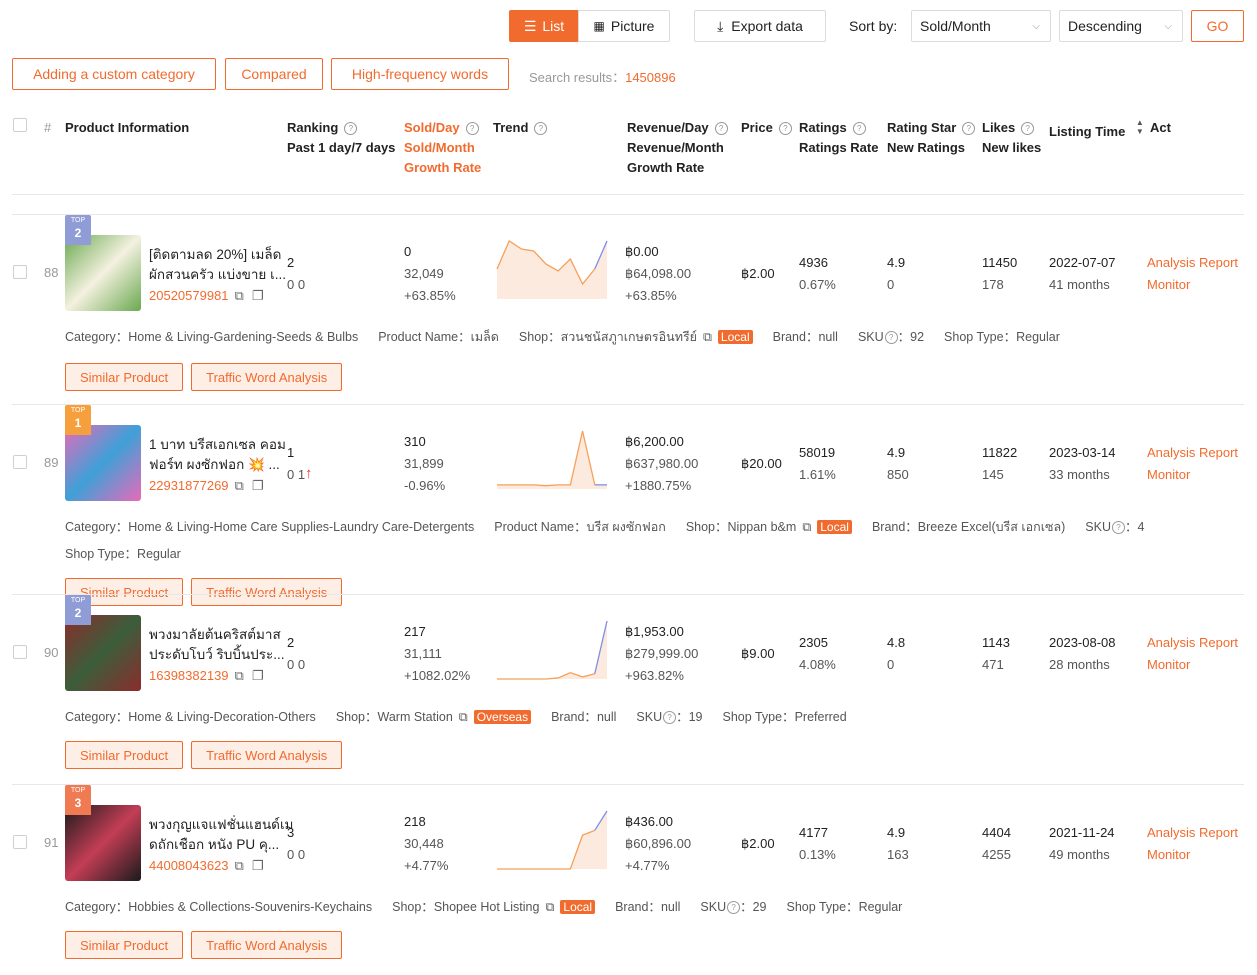 This screenshot has width=1257, height=975. Describe the element at coordinates (415, 717) in the screenshot. I see `detail-value: Warm Station` at that location.